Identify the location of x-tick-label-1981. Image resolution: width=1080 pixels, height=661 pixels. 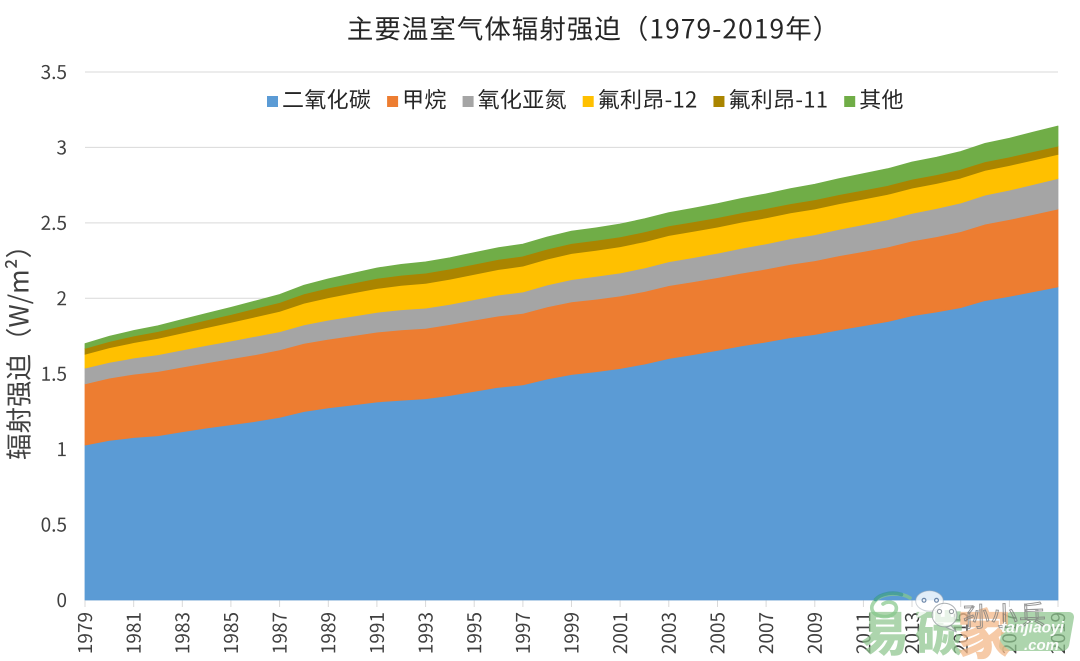
(133, 633).